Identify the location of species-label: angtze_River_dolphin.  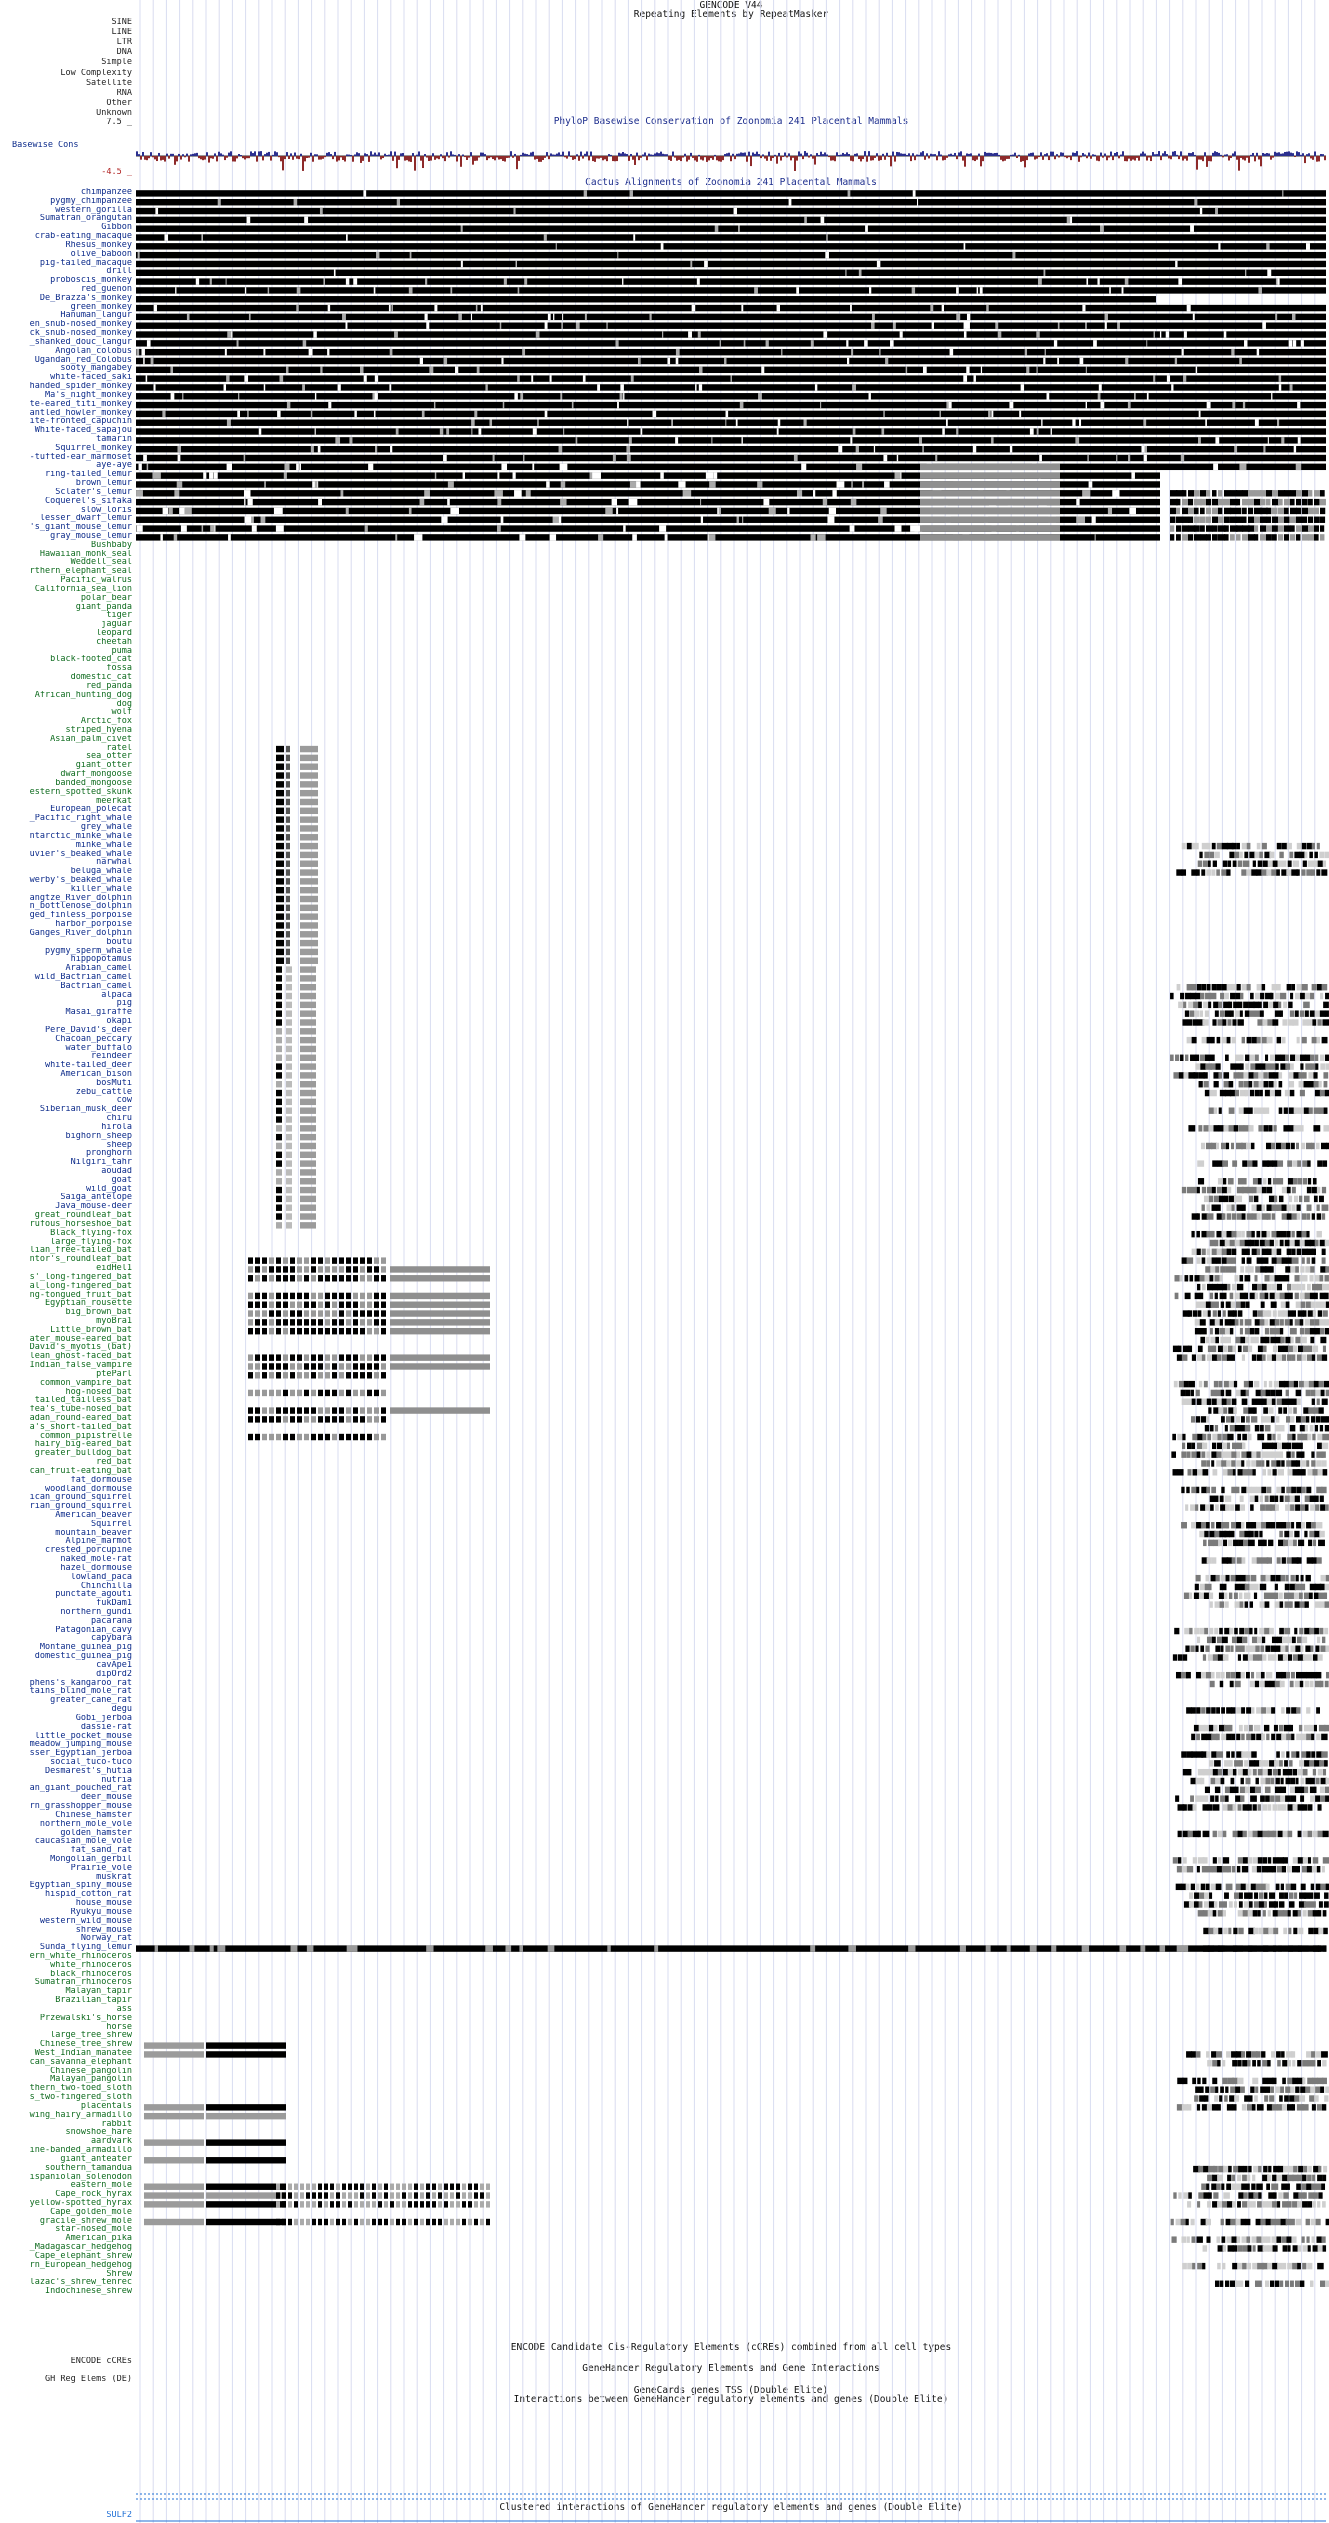
(80, 898).